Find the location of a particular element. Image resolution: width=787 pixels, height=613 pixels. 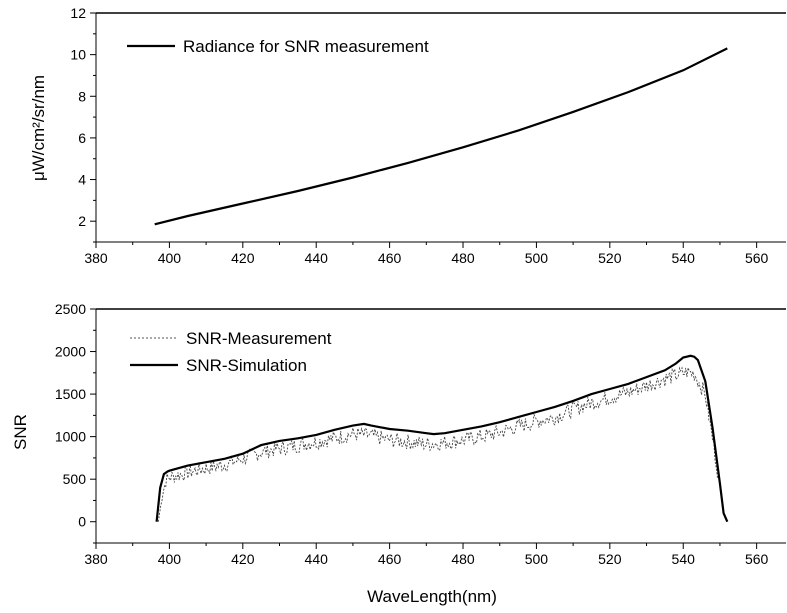

y-tick-label: 500 is located at coordinates (75, 479).